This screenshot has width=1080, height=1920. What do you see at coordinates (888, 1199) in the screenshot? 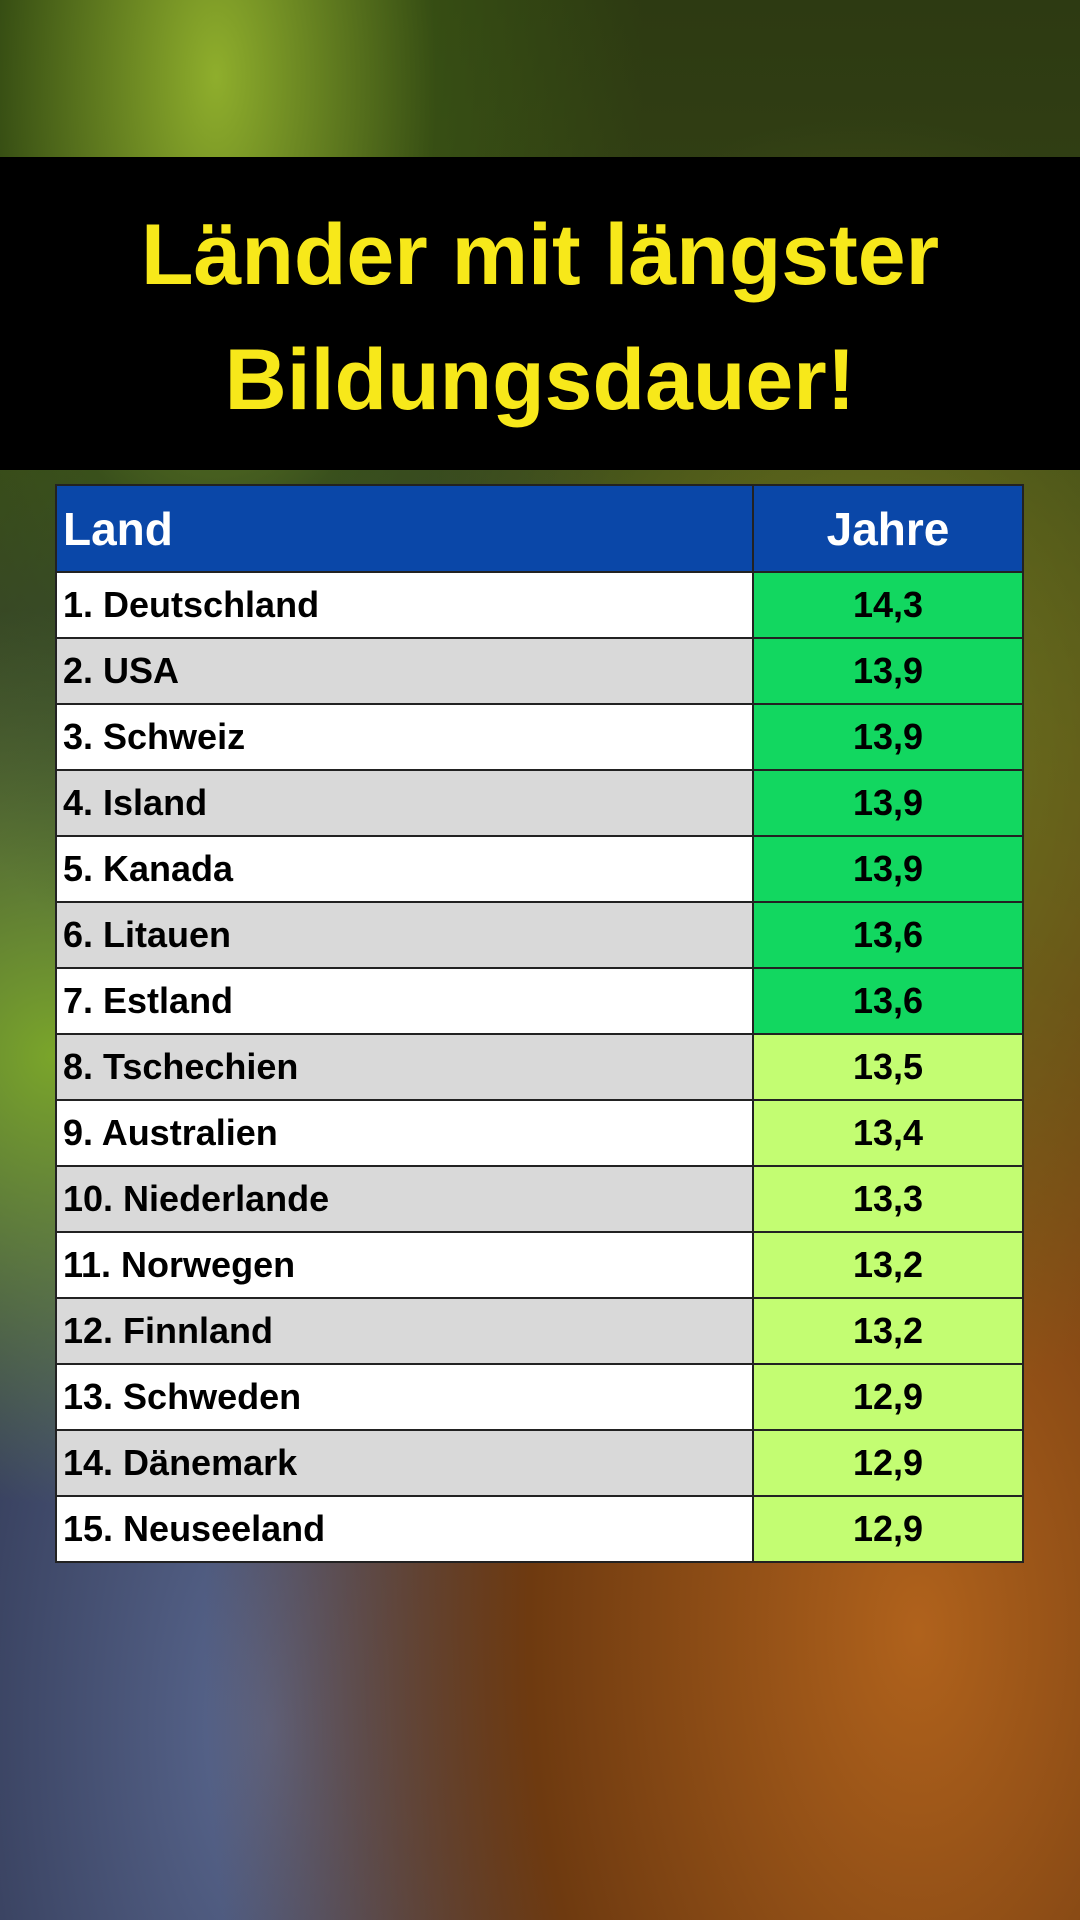
I see `years-cell: 13,3` at bounding box center [888, 1199].